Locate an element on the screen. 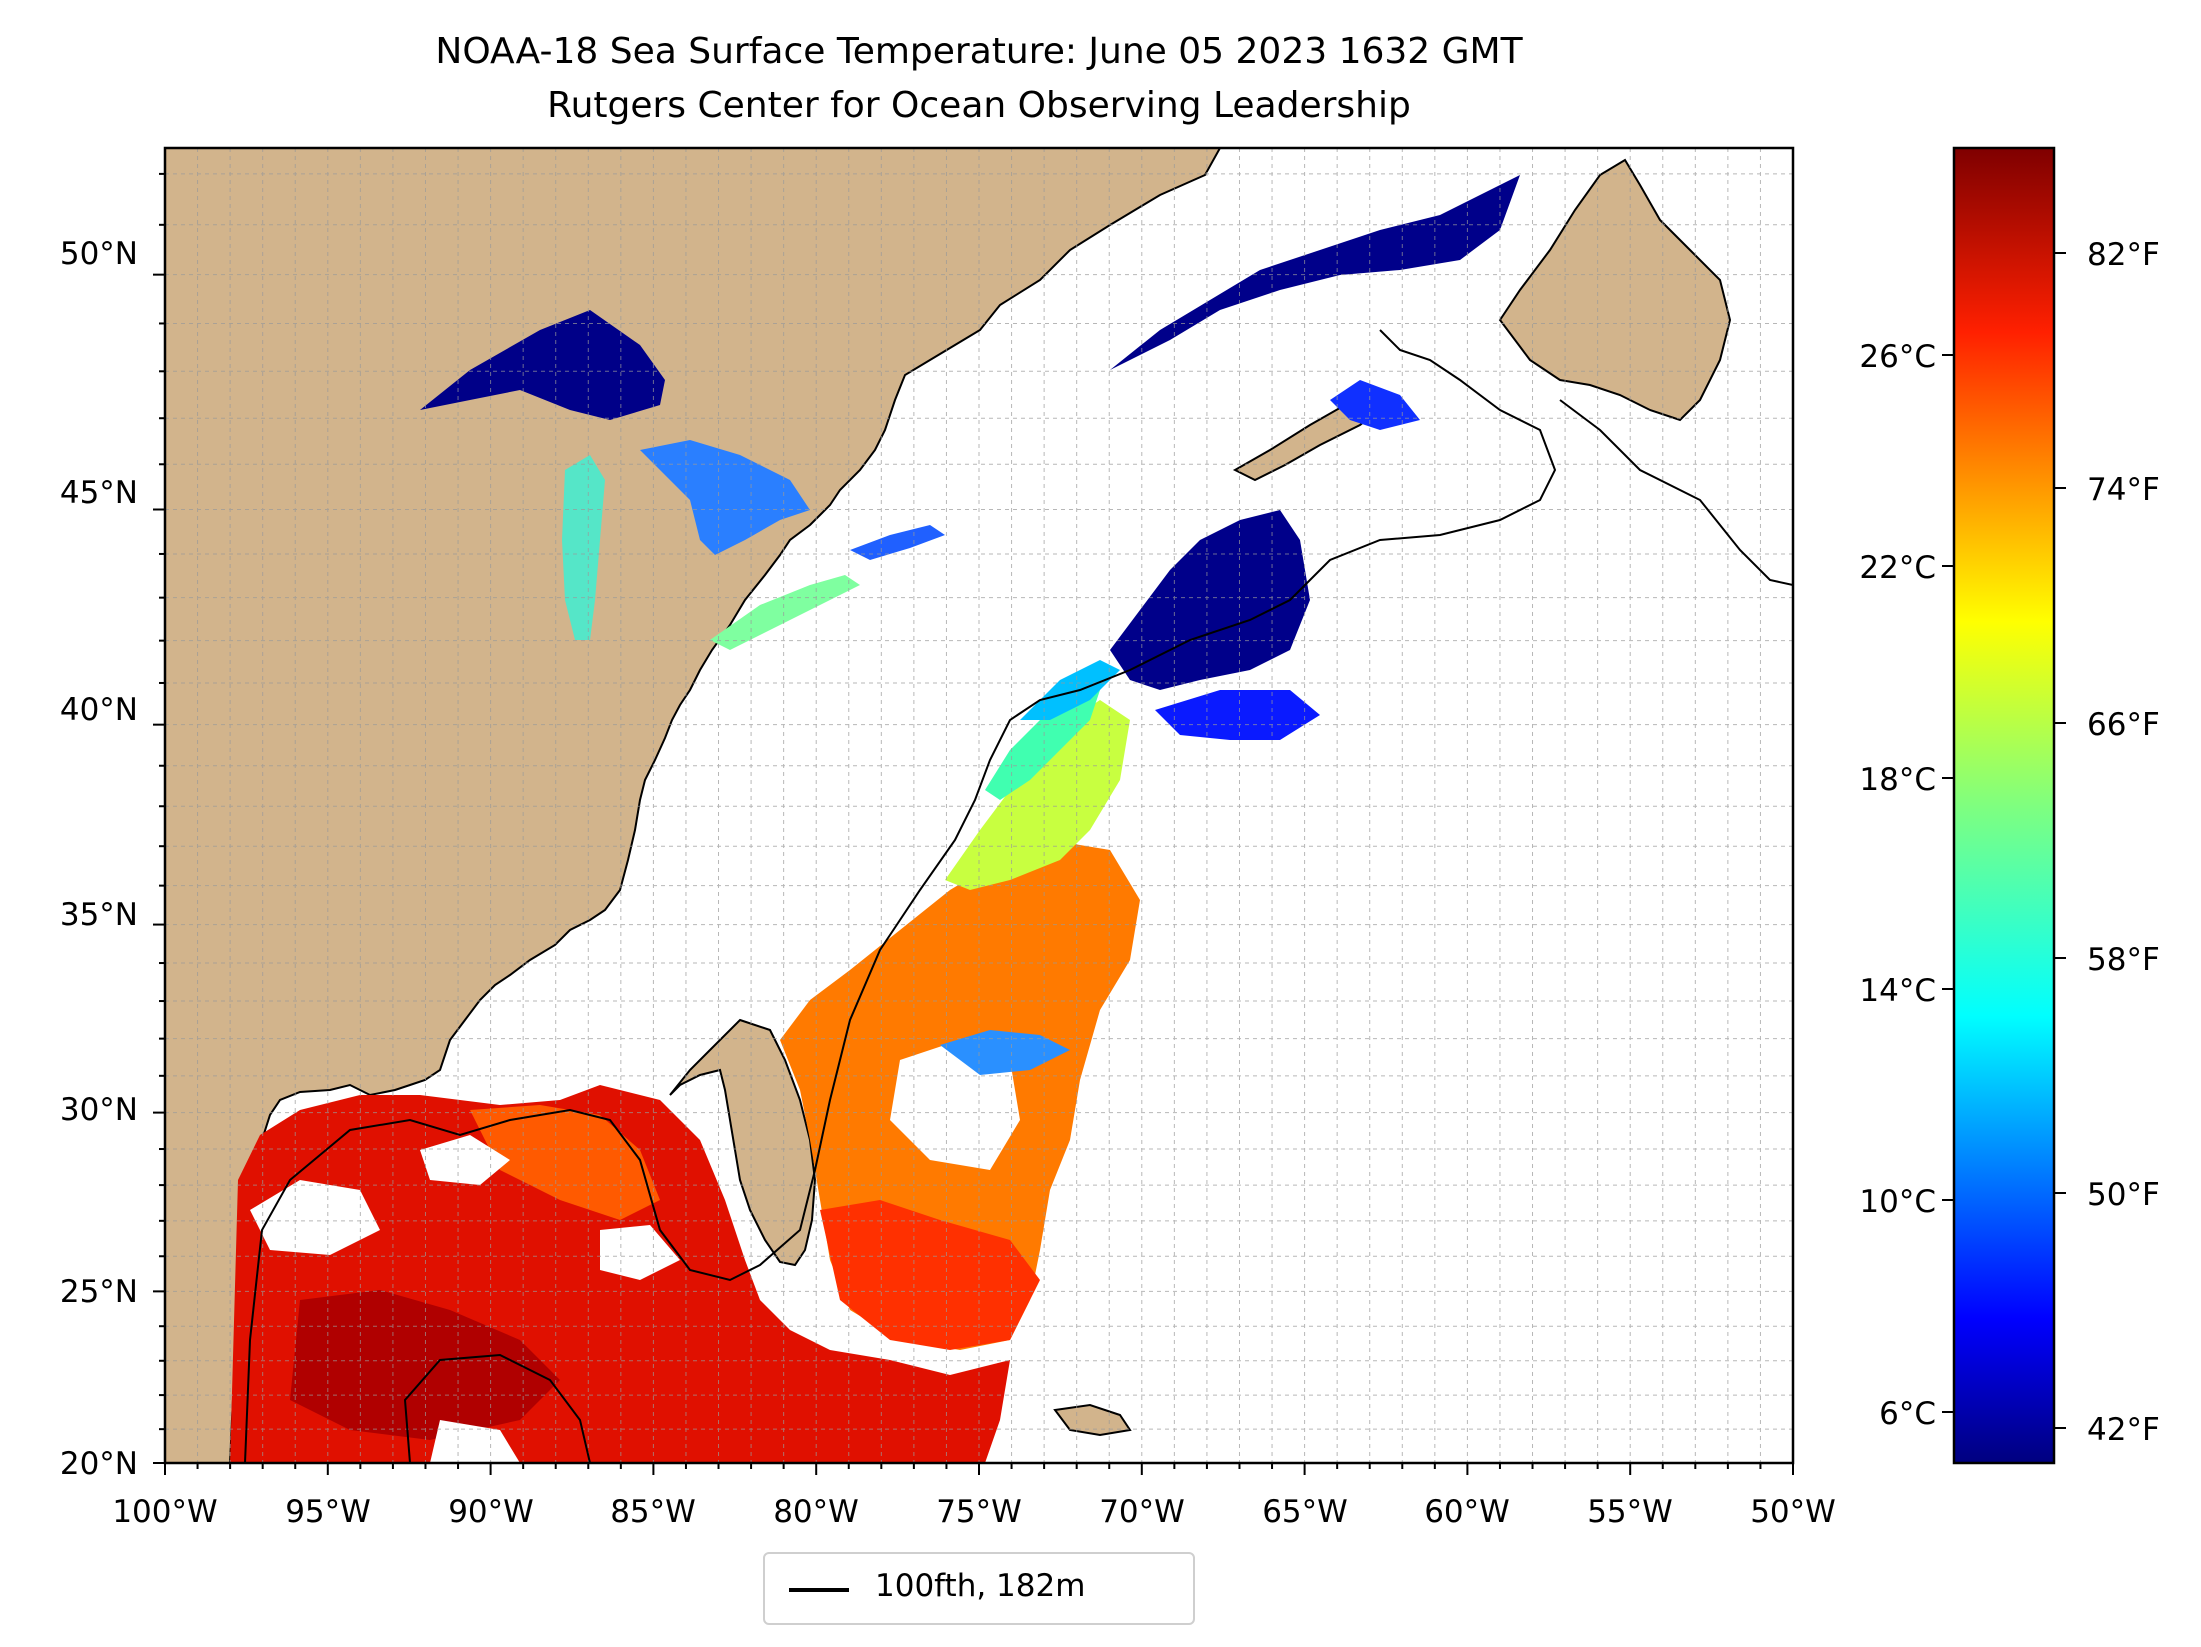 This screenshot has height=1647, width=2201. lon-label-70w: 70°W is located at coordinates (1142, 1512).